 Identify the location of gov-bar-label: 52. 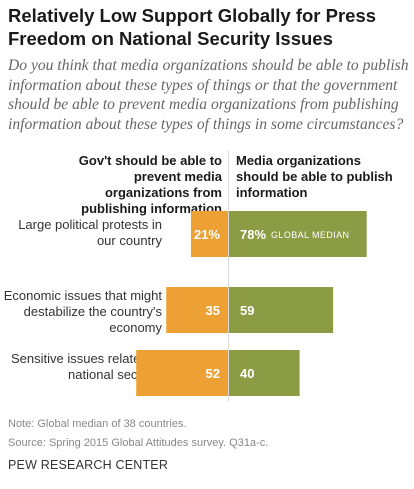
(213, 373).